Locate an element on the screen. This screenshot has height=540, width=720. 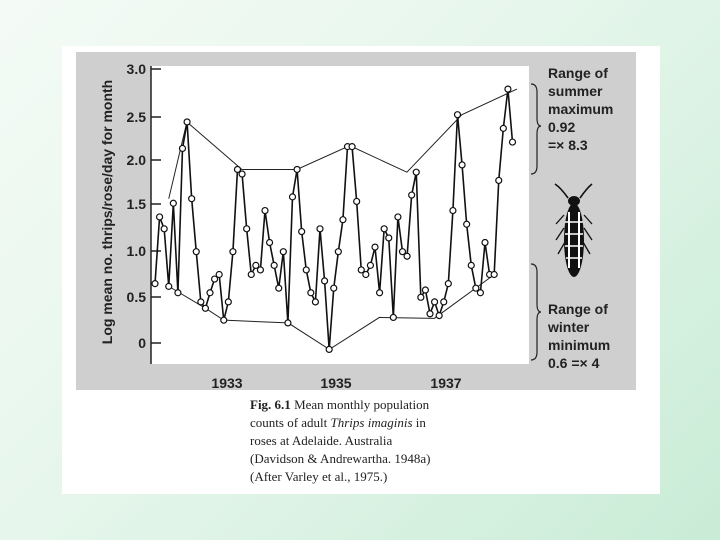
caption-text: Mean monthly population is located at coordinates (362, 404).